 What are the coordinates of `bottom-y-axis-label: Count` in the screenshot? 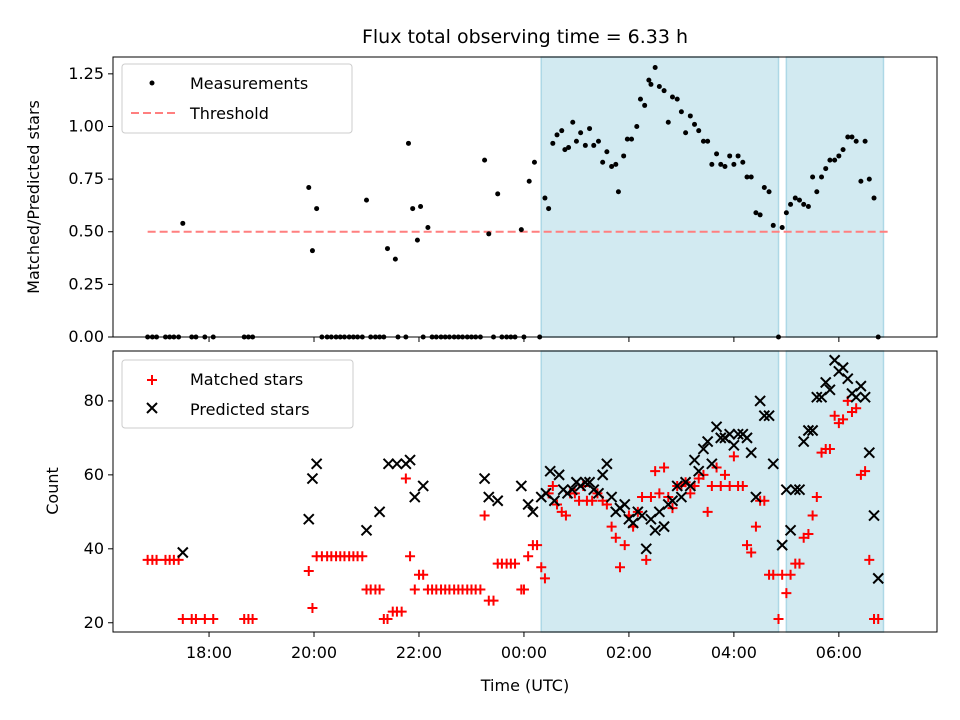 It's located at (52, 491).